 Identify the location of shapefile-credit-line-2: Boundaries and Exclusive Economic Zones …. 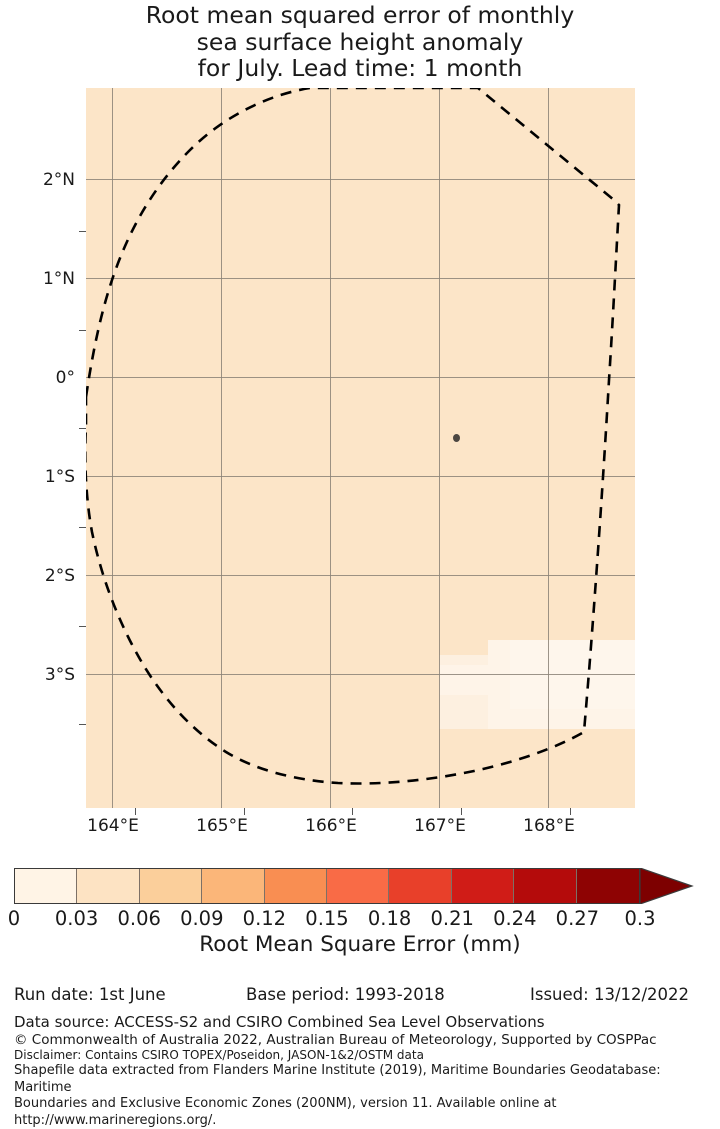
(285, 1112).